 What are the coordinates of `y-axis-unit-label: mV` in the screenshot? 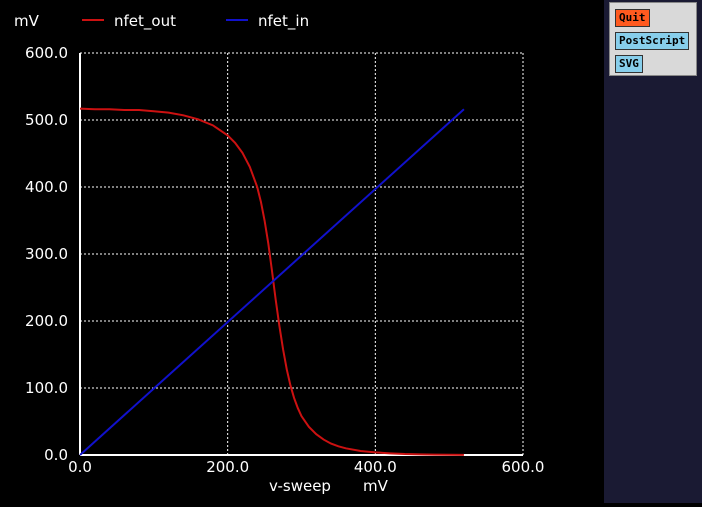 It's located at (27, 21).